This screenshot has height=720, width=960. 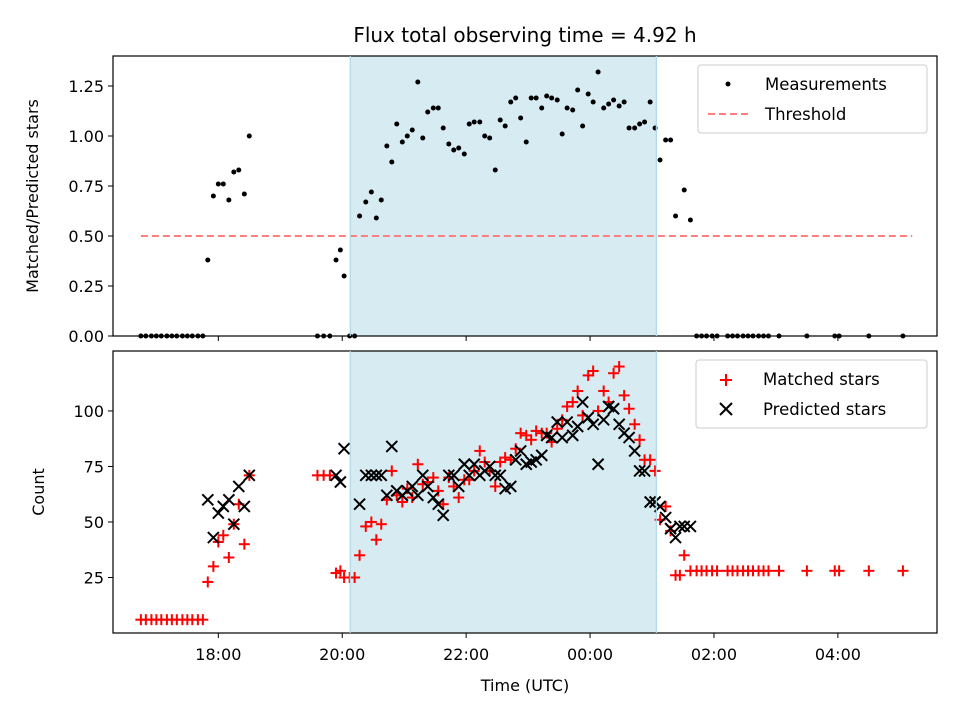 I want to click on y-tick-label: 25, so click(x=94, y=577).